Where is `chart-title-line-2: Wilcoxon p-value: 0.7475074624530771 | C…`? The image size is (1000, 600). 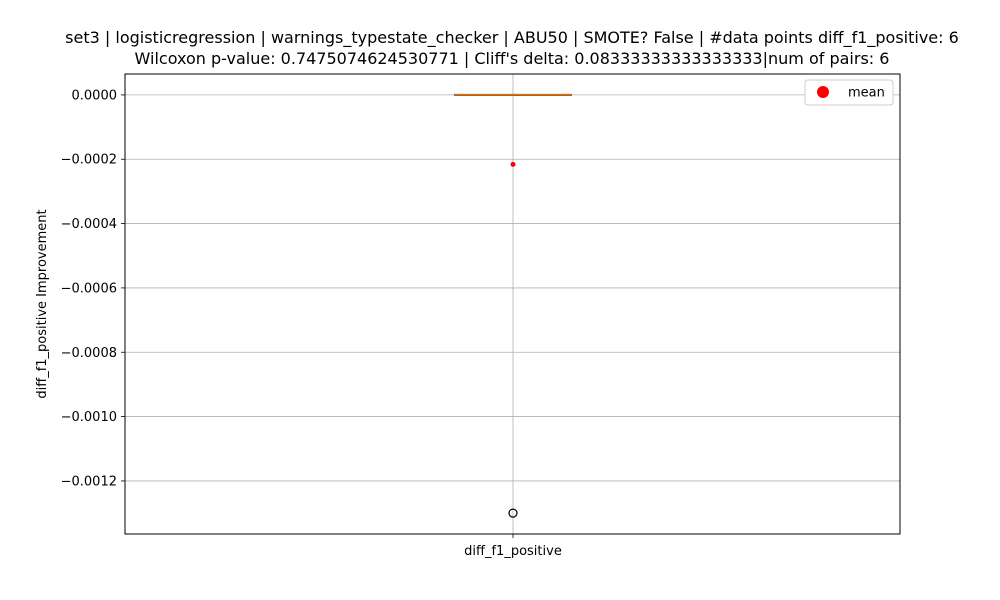
chart-title-line-2: Wilcoxon p-value: 0.7475074624530771 | C… is located at coordinates (512, 58).